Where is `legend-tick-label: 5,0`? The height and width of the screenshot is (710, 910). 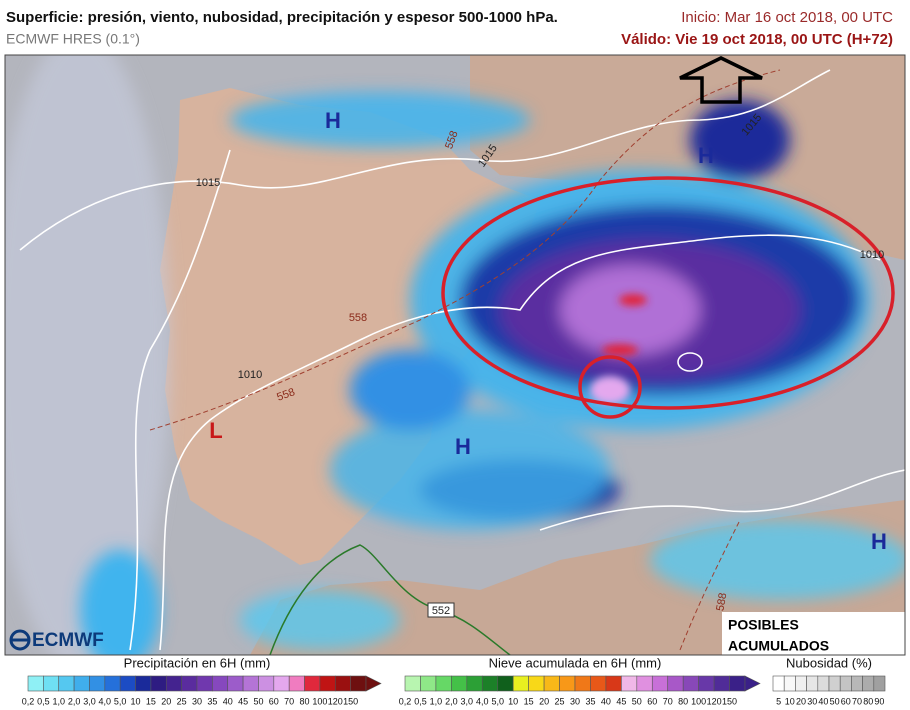 legend-tick-label: 5,0 is located at coordinates (120, 701).